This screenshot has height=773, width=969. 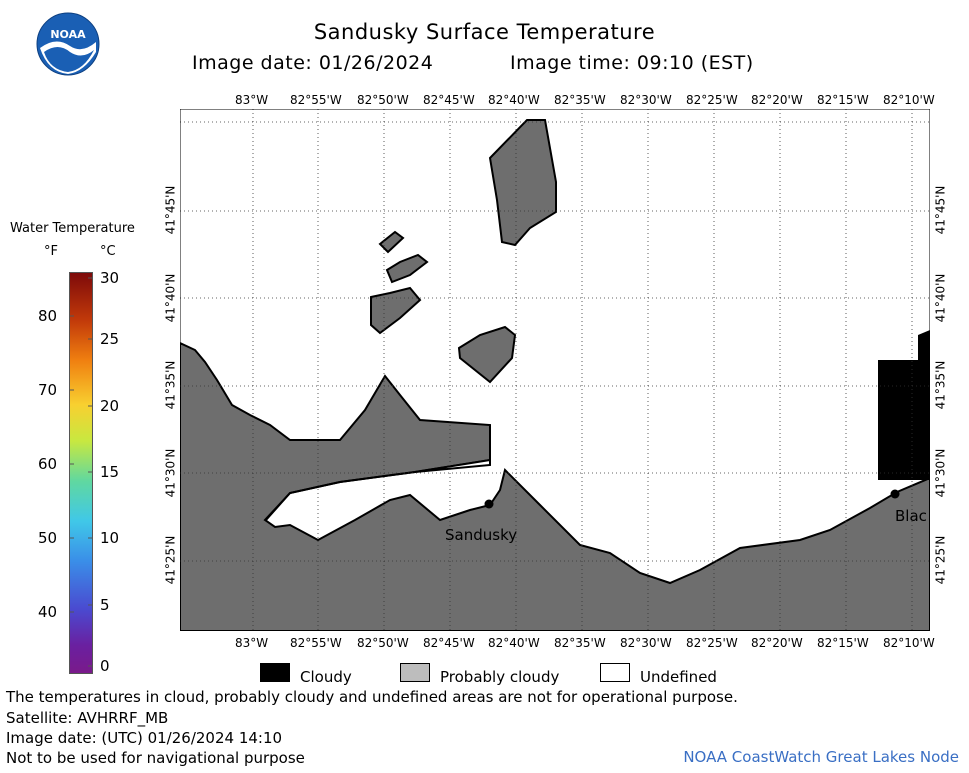 I want to click on colorbar-f-tick: 80, so click(x=48, y=316).